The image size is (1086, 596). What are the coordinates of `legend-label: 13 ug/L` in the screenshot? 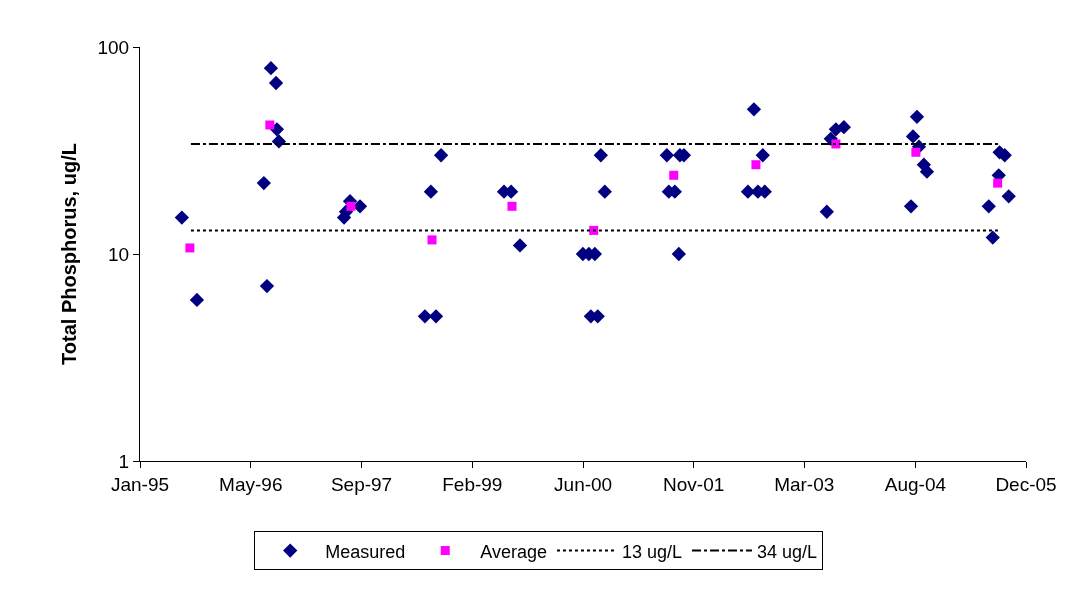 It's located at (652, 551).